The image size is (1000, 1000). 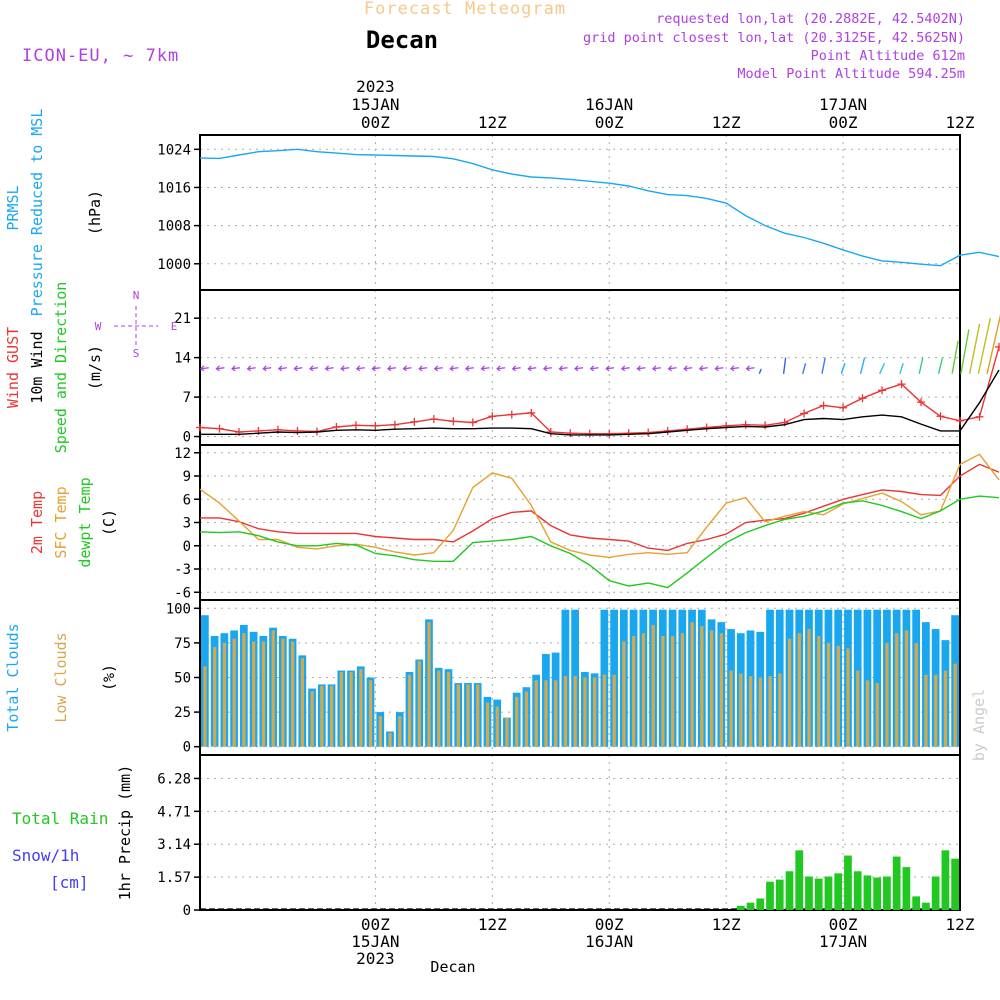 What do you see at coordinates (61, 368) in the screenshot?
I see `panel-label: Speed and Direction` at bounding box center [61, 368].